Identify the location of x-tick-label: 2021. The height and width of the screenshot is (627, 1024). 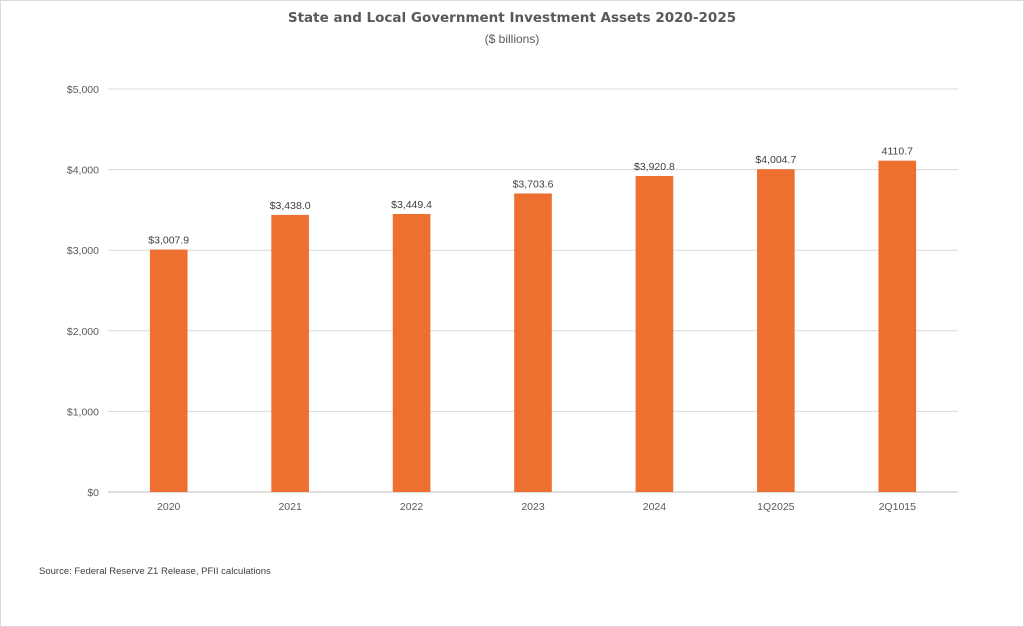
(290, 507).